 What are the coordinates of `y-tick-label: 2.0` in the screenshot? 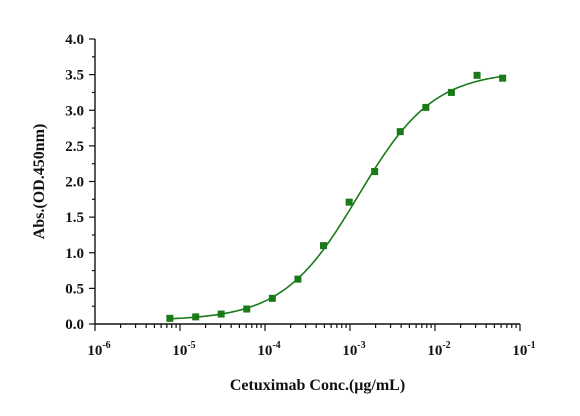 It's located at (74, 183).